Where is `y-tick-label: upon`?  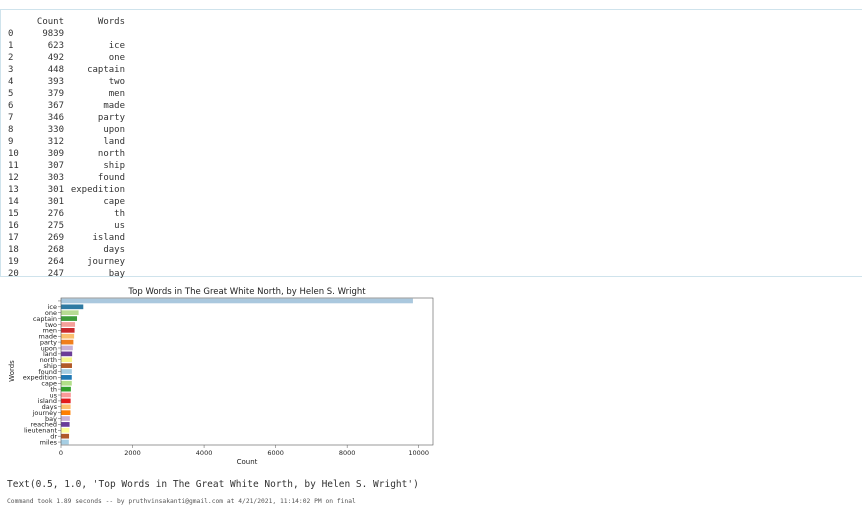 y-tick-label: upon is located at coordinates (49, 348).